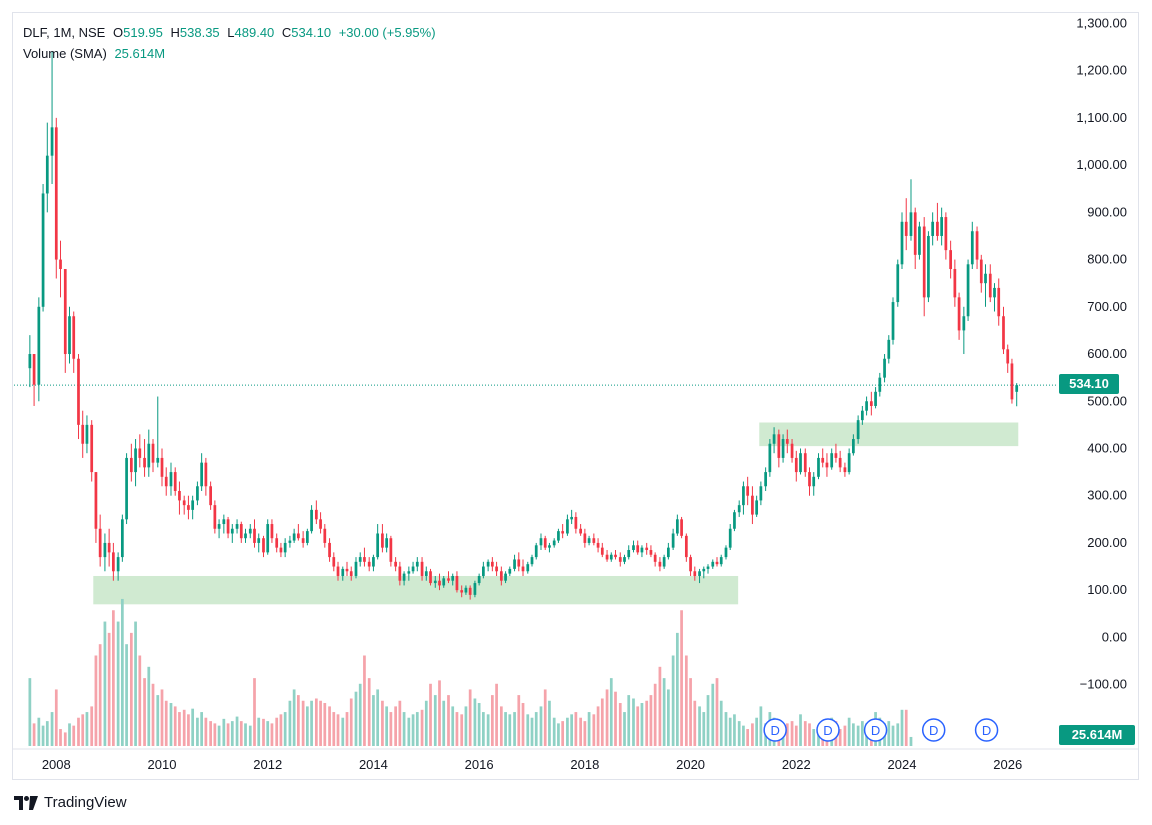  I want to click on volume-legend: Volume (SMA) 25.614M, so click(96, 53).